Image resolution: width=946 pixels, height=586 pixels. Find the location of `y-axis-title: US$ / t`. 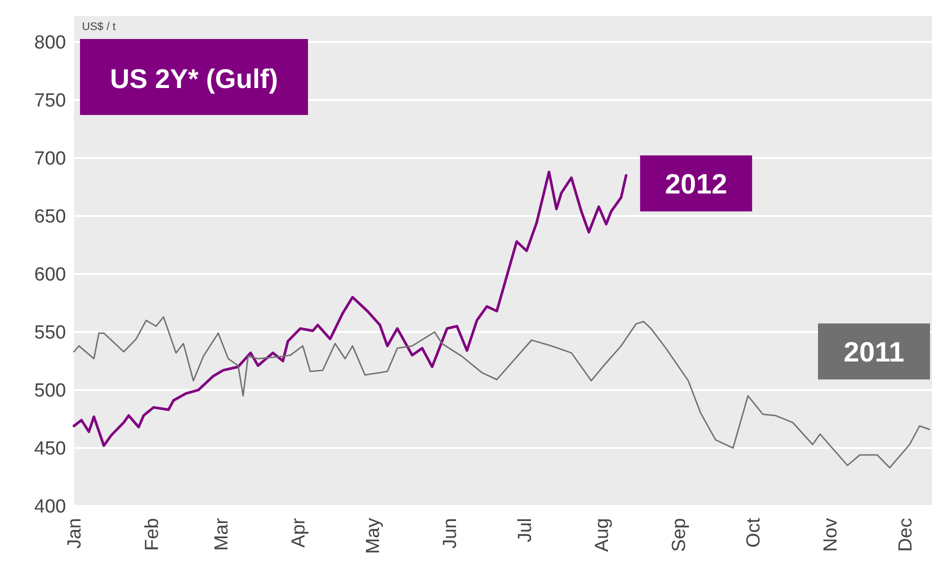

y-axis-title: US$ / t is located at coordinates (99, 27).